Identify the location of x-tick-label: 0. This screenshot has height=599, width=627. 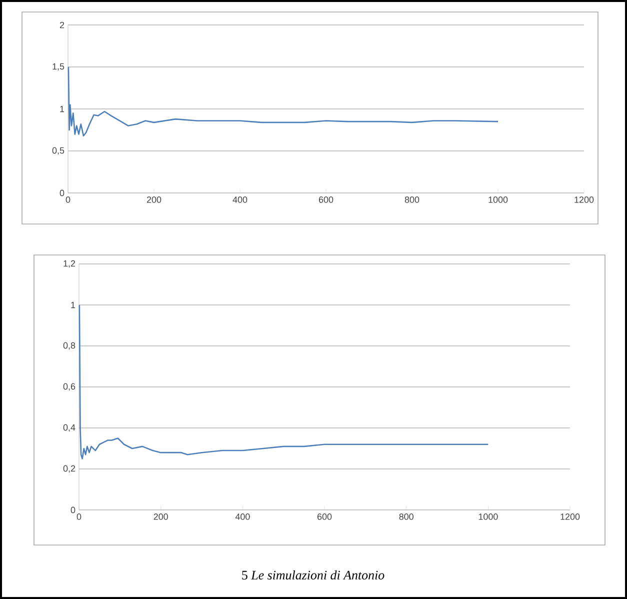
(79, 517).